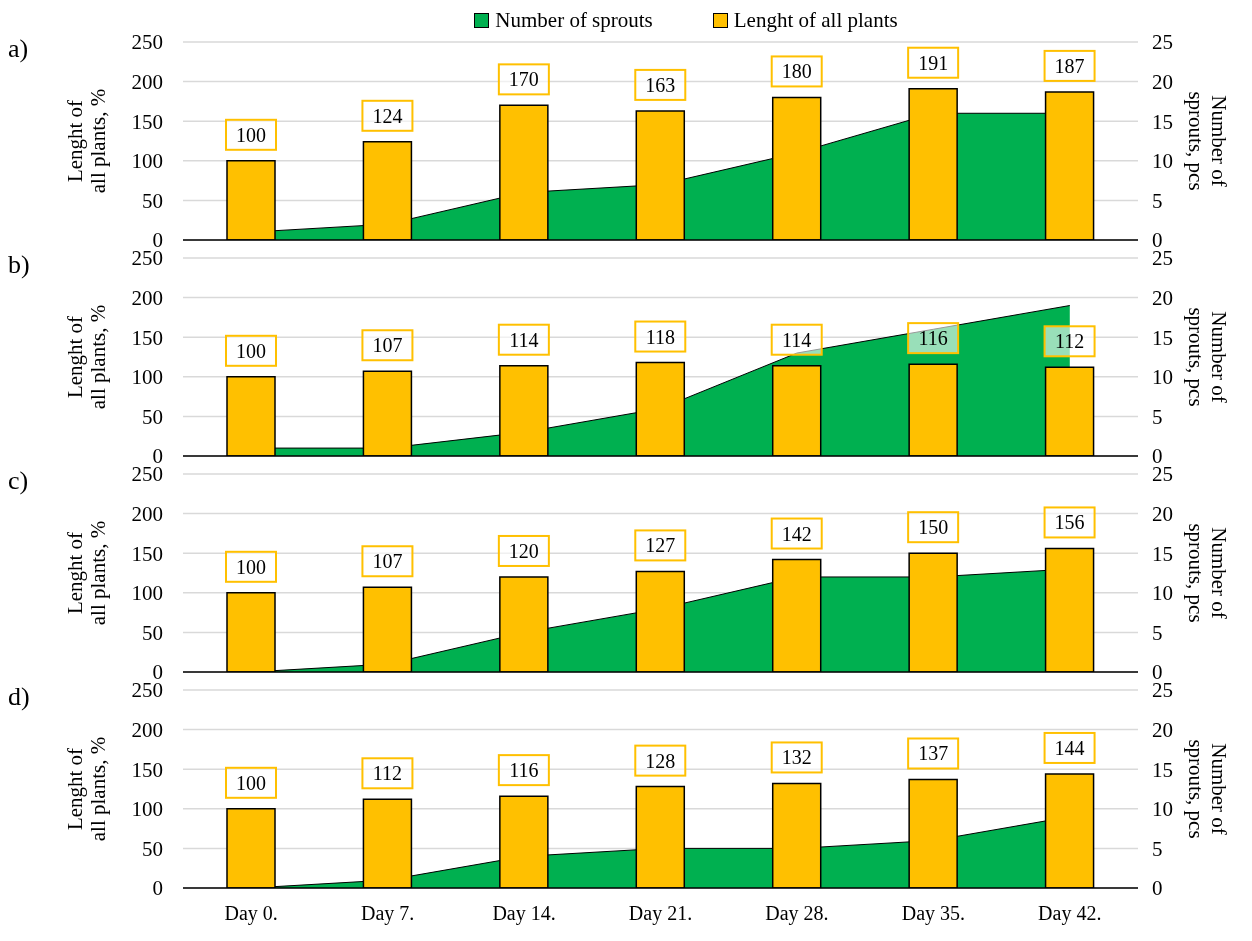 Image resolution: width=1252 pixels, height=941 pixels. Describe the element at coordinates (251, 914) in the screenshot. I see `x-tick-label: Day 0.` at that location.